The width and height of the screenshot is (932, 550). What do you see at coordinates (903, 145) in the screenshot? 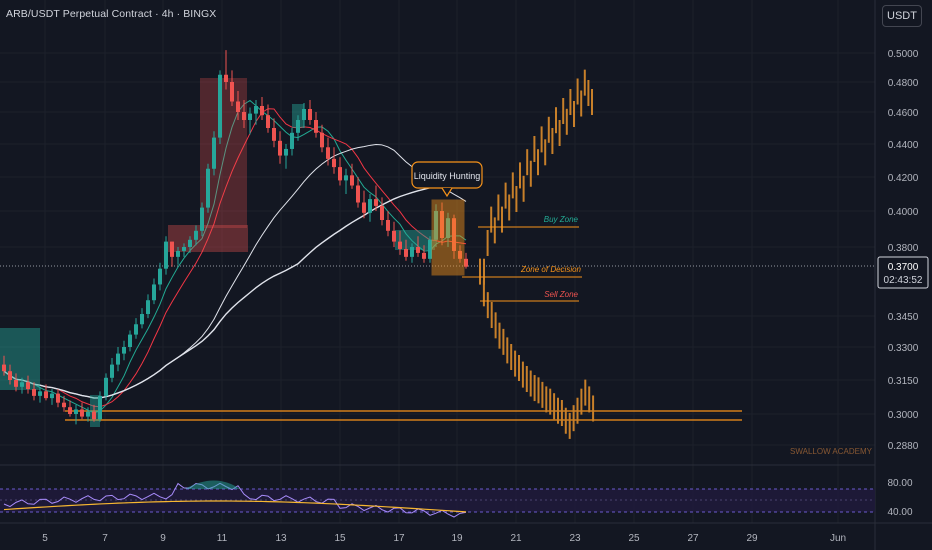
I see `price-tick-label: 0.4400` at bounding box center [903, 145].